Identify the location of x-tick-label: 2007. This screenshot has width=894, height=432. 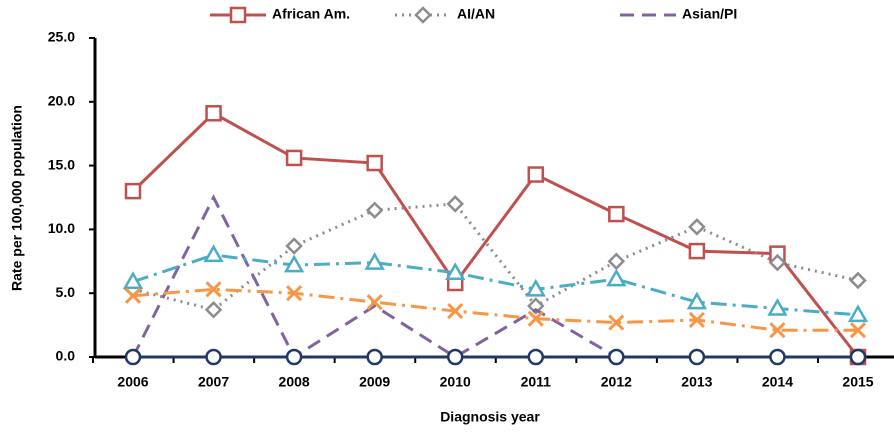
(213, 382).